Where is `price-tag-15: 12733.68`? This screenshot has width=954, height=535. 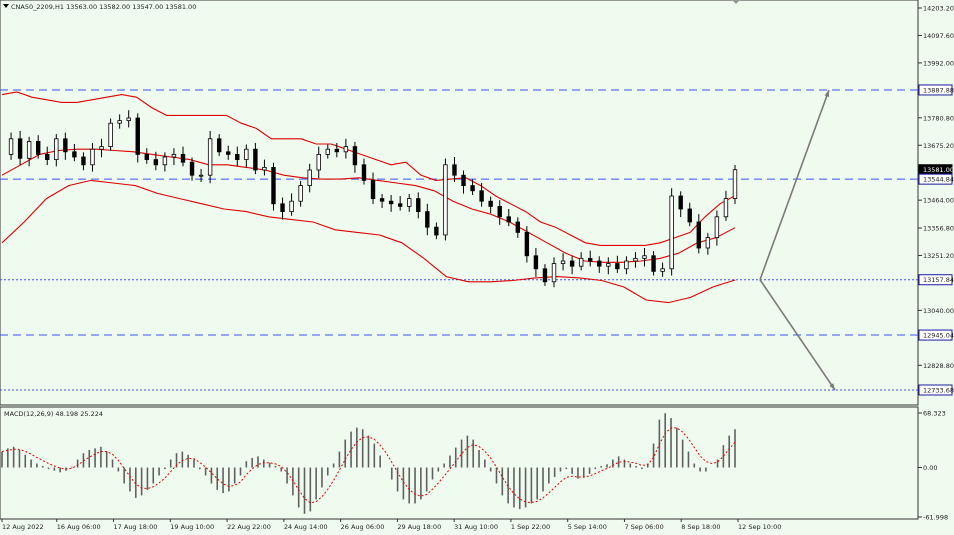
price-tag-15: 12733.68 is located at coordinates (938, 391).